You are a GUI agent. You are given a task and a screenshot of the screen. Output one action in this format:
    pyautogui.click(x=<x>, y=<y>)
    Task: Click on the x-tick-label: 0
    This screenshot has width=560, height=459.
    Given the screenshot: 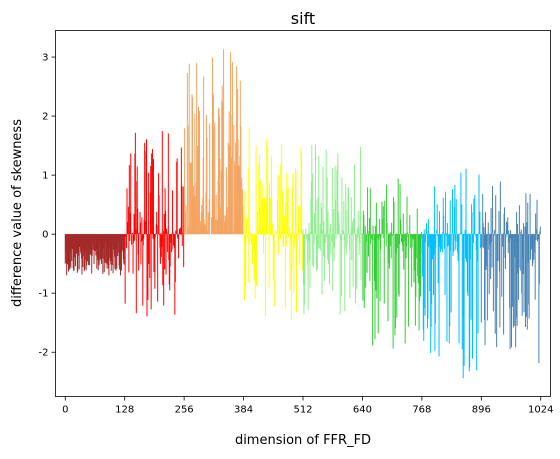 What is the action you would take?
    pyautogui.click(x=65, y=410)
    